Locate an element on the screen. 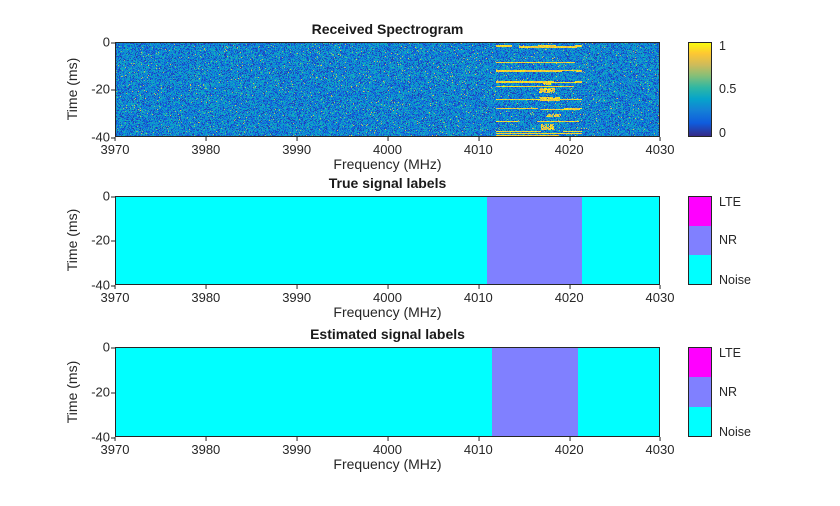 This screenshot has height=506, width=840. label-plot-est is located at coordinates (387, 392).